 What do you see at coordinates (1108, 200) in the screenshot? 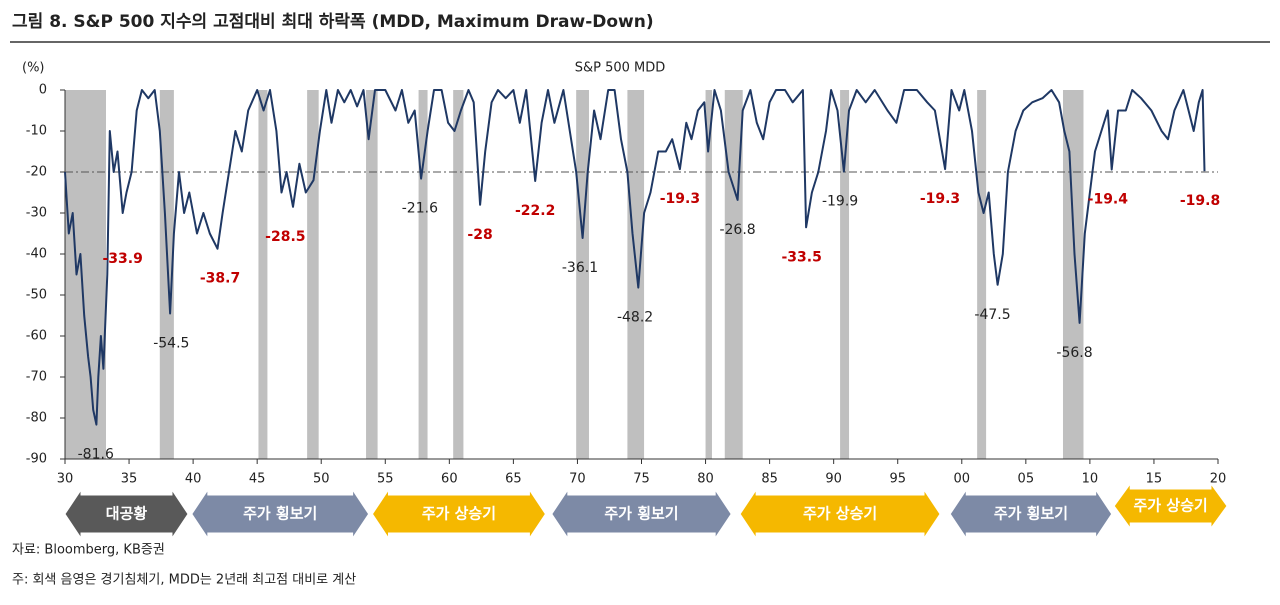
I see `data-label: -19.4` at bounding box center [1108, 200].